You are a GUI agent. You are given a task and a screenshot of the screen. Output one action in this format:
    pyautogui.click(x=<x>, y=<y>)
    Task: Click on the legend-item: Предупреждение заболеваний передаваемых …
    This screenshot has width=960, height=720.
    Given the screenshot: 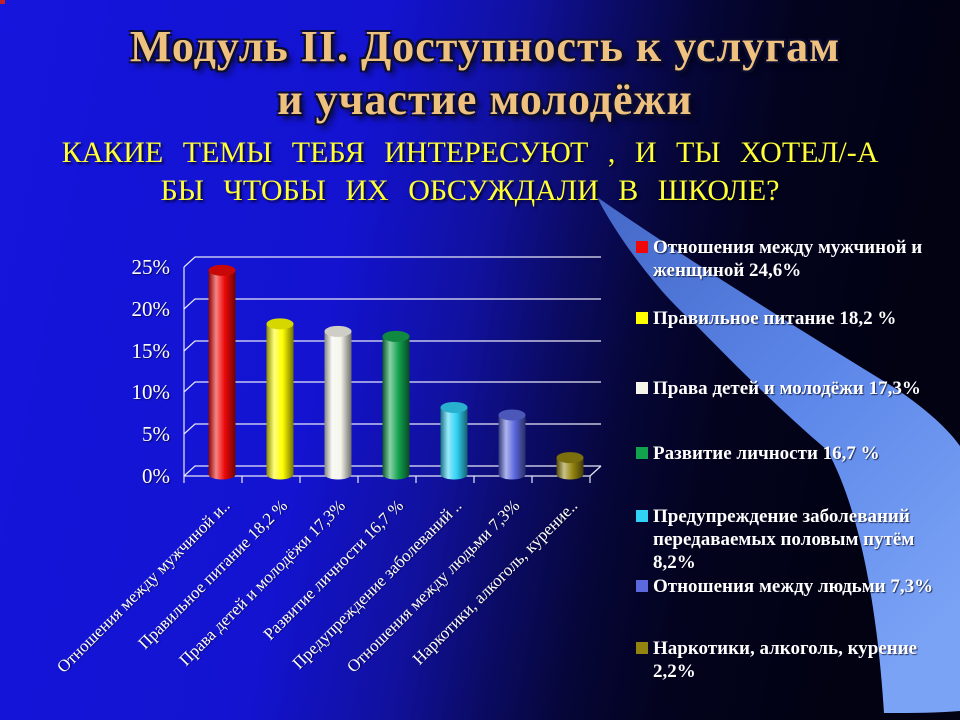 What is the action you would take?
    pyautogui.click(x=796, y=539)
    